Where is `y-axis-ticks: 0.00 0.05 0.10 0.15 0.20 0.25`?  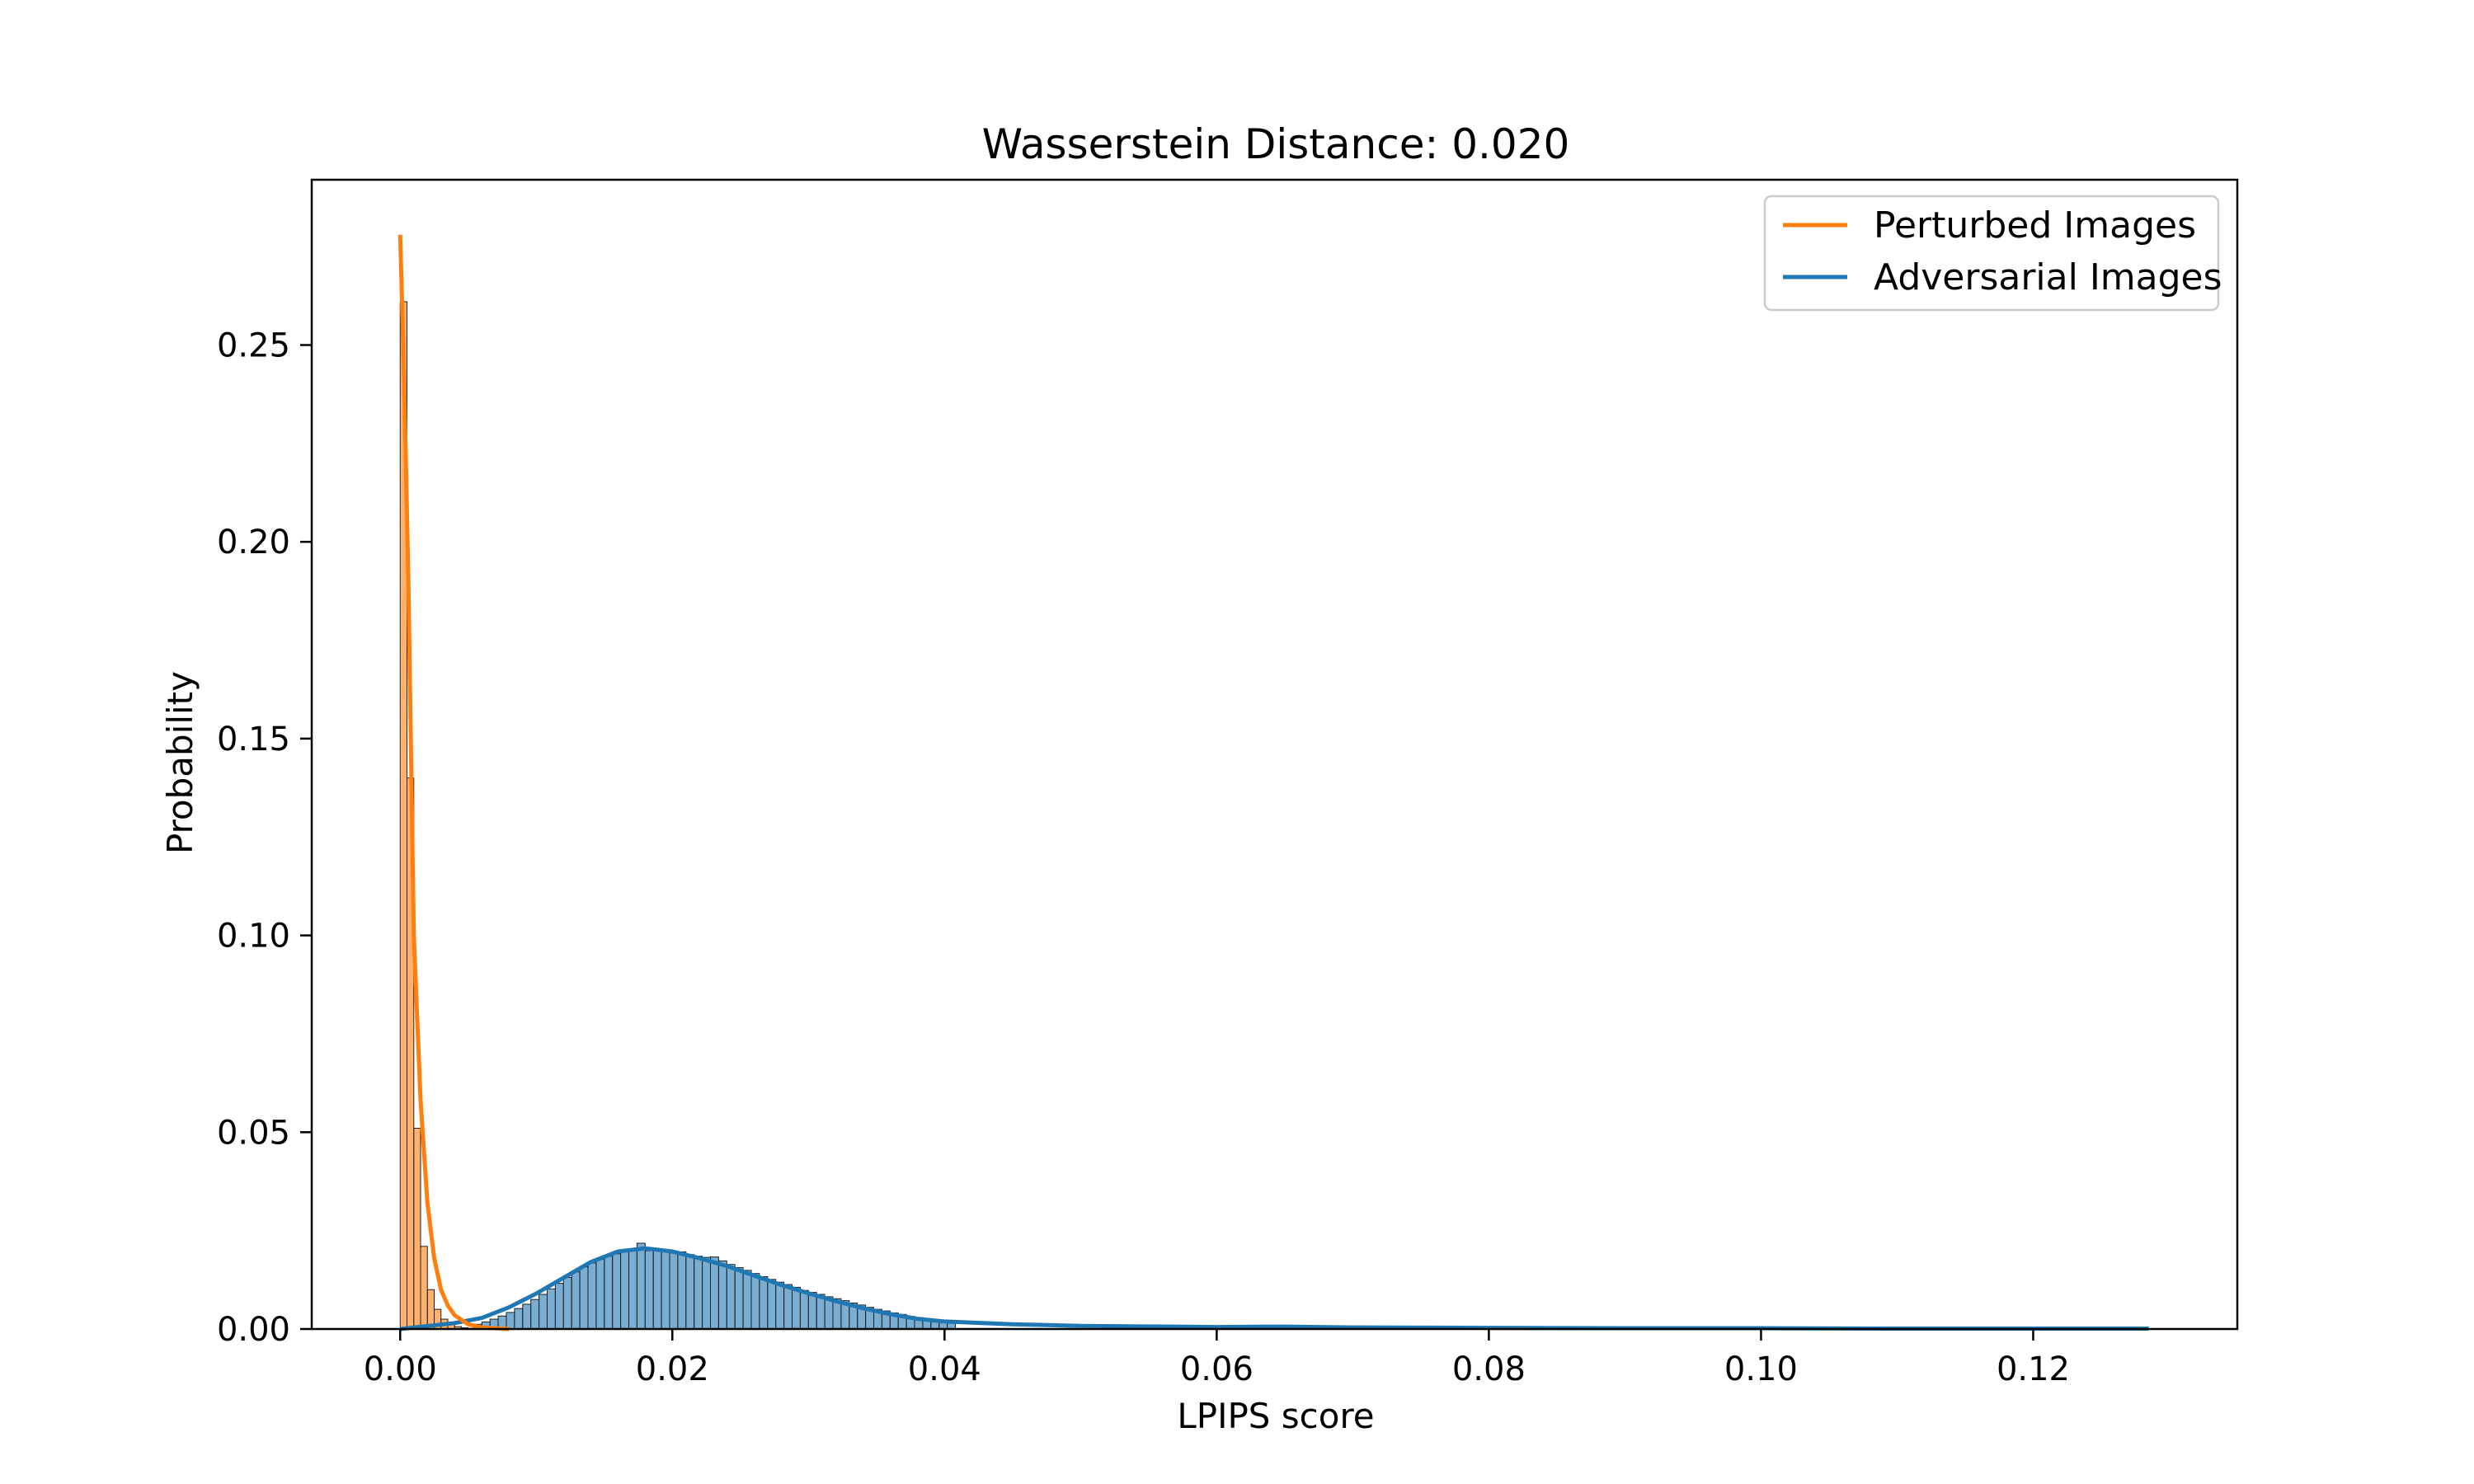 y-axis-ticks: 0.00 0.05 0.10 0.15 0.20 0.25 is located at coordinates (264, 838).